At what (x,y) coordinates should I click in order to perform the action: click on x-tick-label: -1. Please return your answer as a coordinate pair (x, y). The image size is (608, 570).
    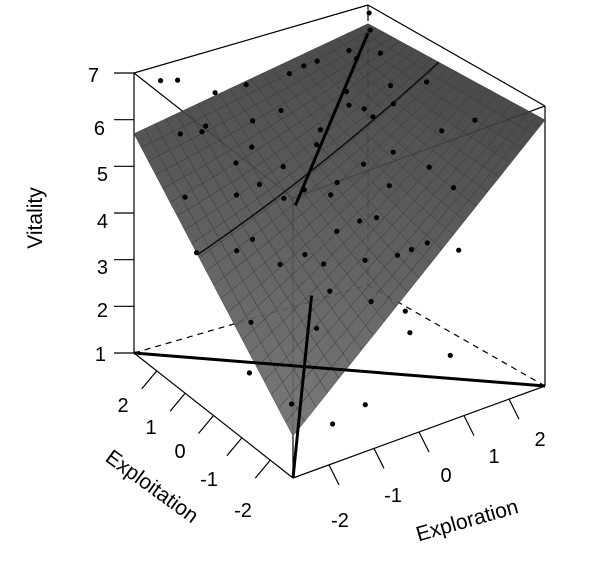
    Looking at the image, I should click on (393, 496).